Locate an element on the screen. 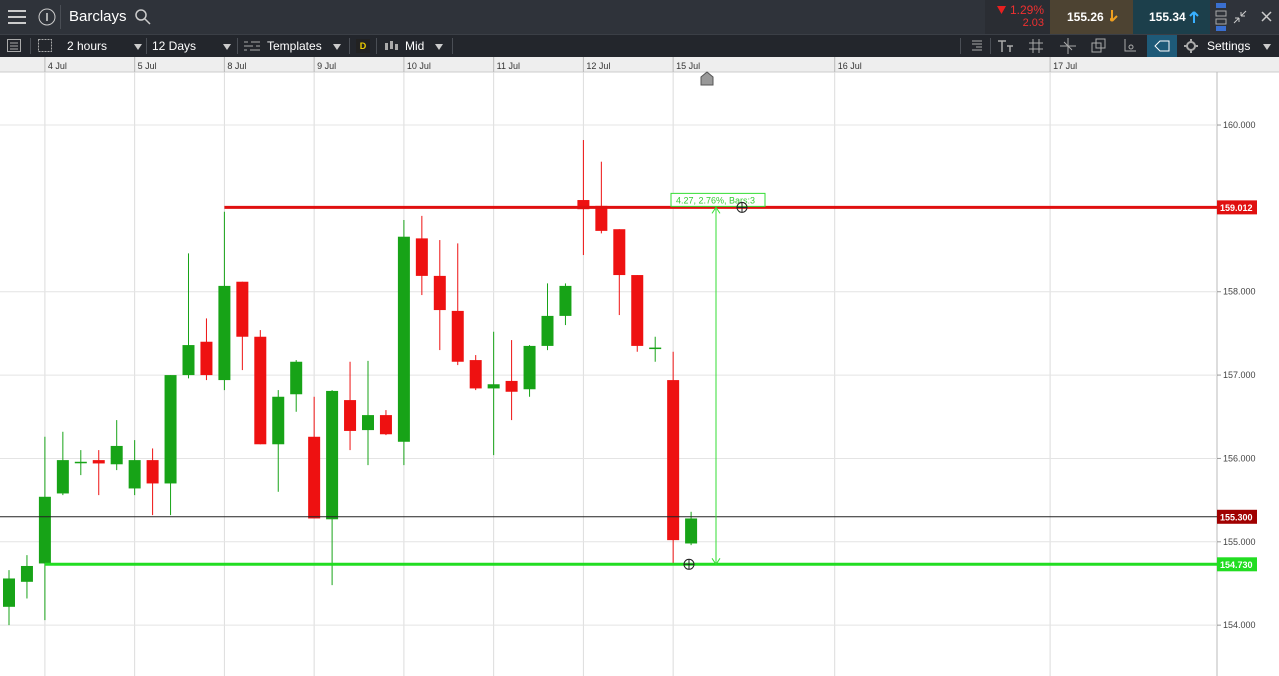 The height and width of the screenshot is (676, 1279). compare-icon is located at coordinates (1099, 46).